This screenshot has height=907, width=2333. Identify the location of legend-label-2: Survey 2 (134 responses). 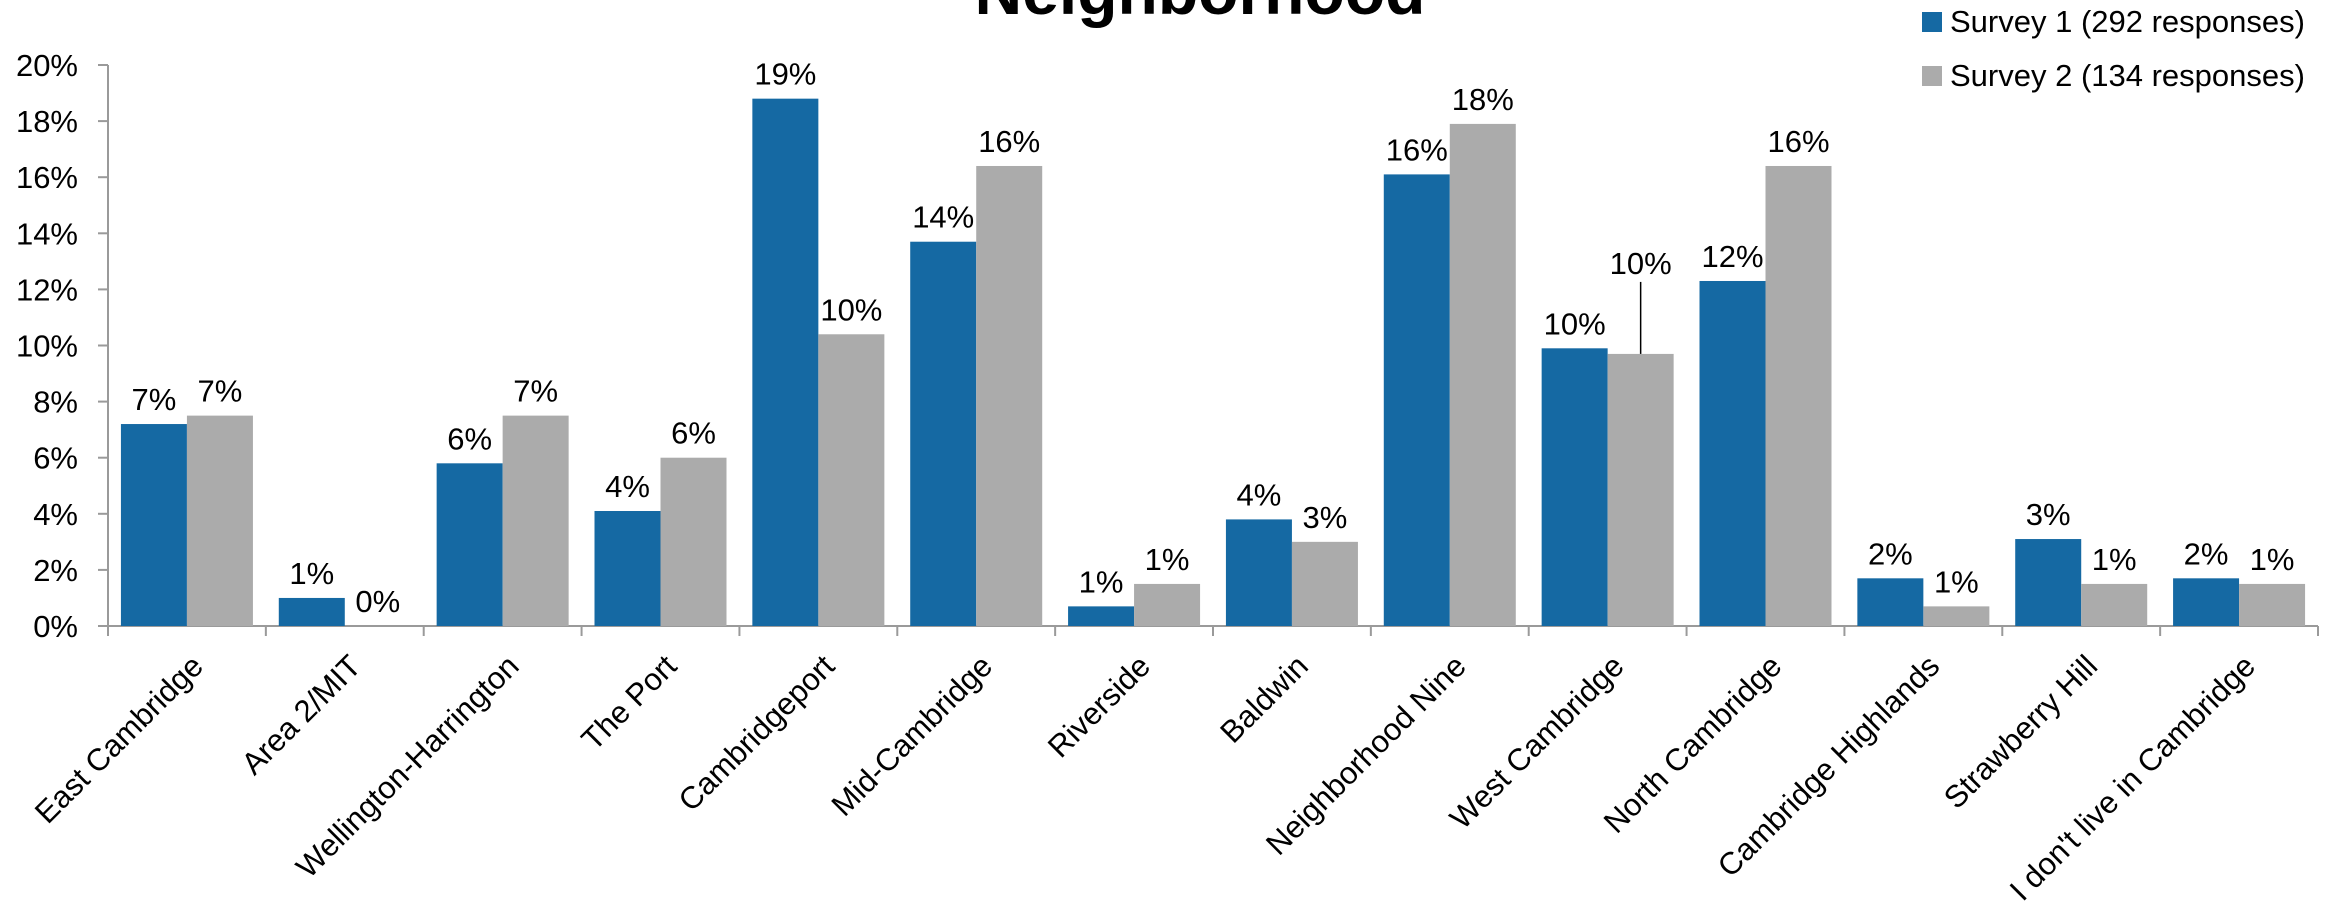
(2127, 75).